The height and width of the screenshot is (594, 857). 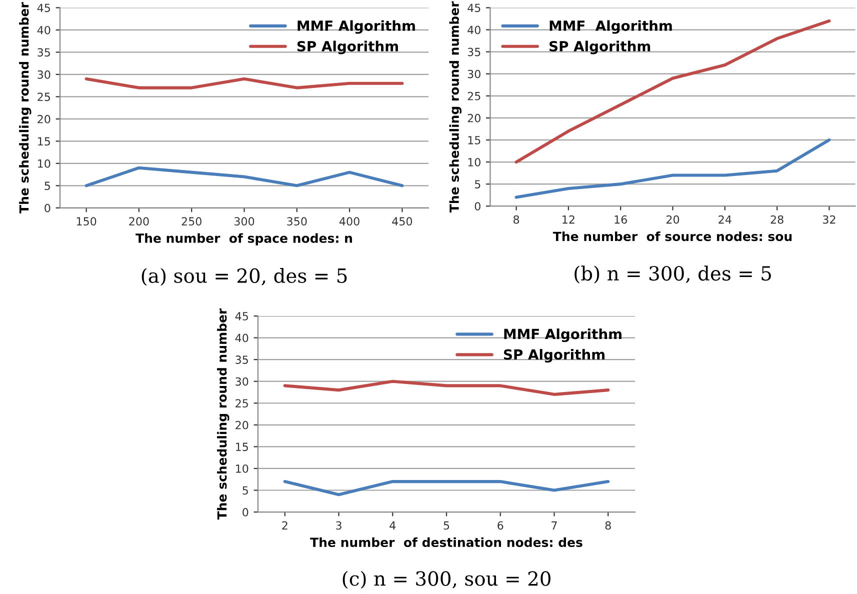 What do you see at coordinates (725, 219) in the screenshot?
I see `x-tick-label: 24` at bounding box center [725, 219].